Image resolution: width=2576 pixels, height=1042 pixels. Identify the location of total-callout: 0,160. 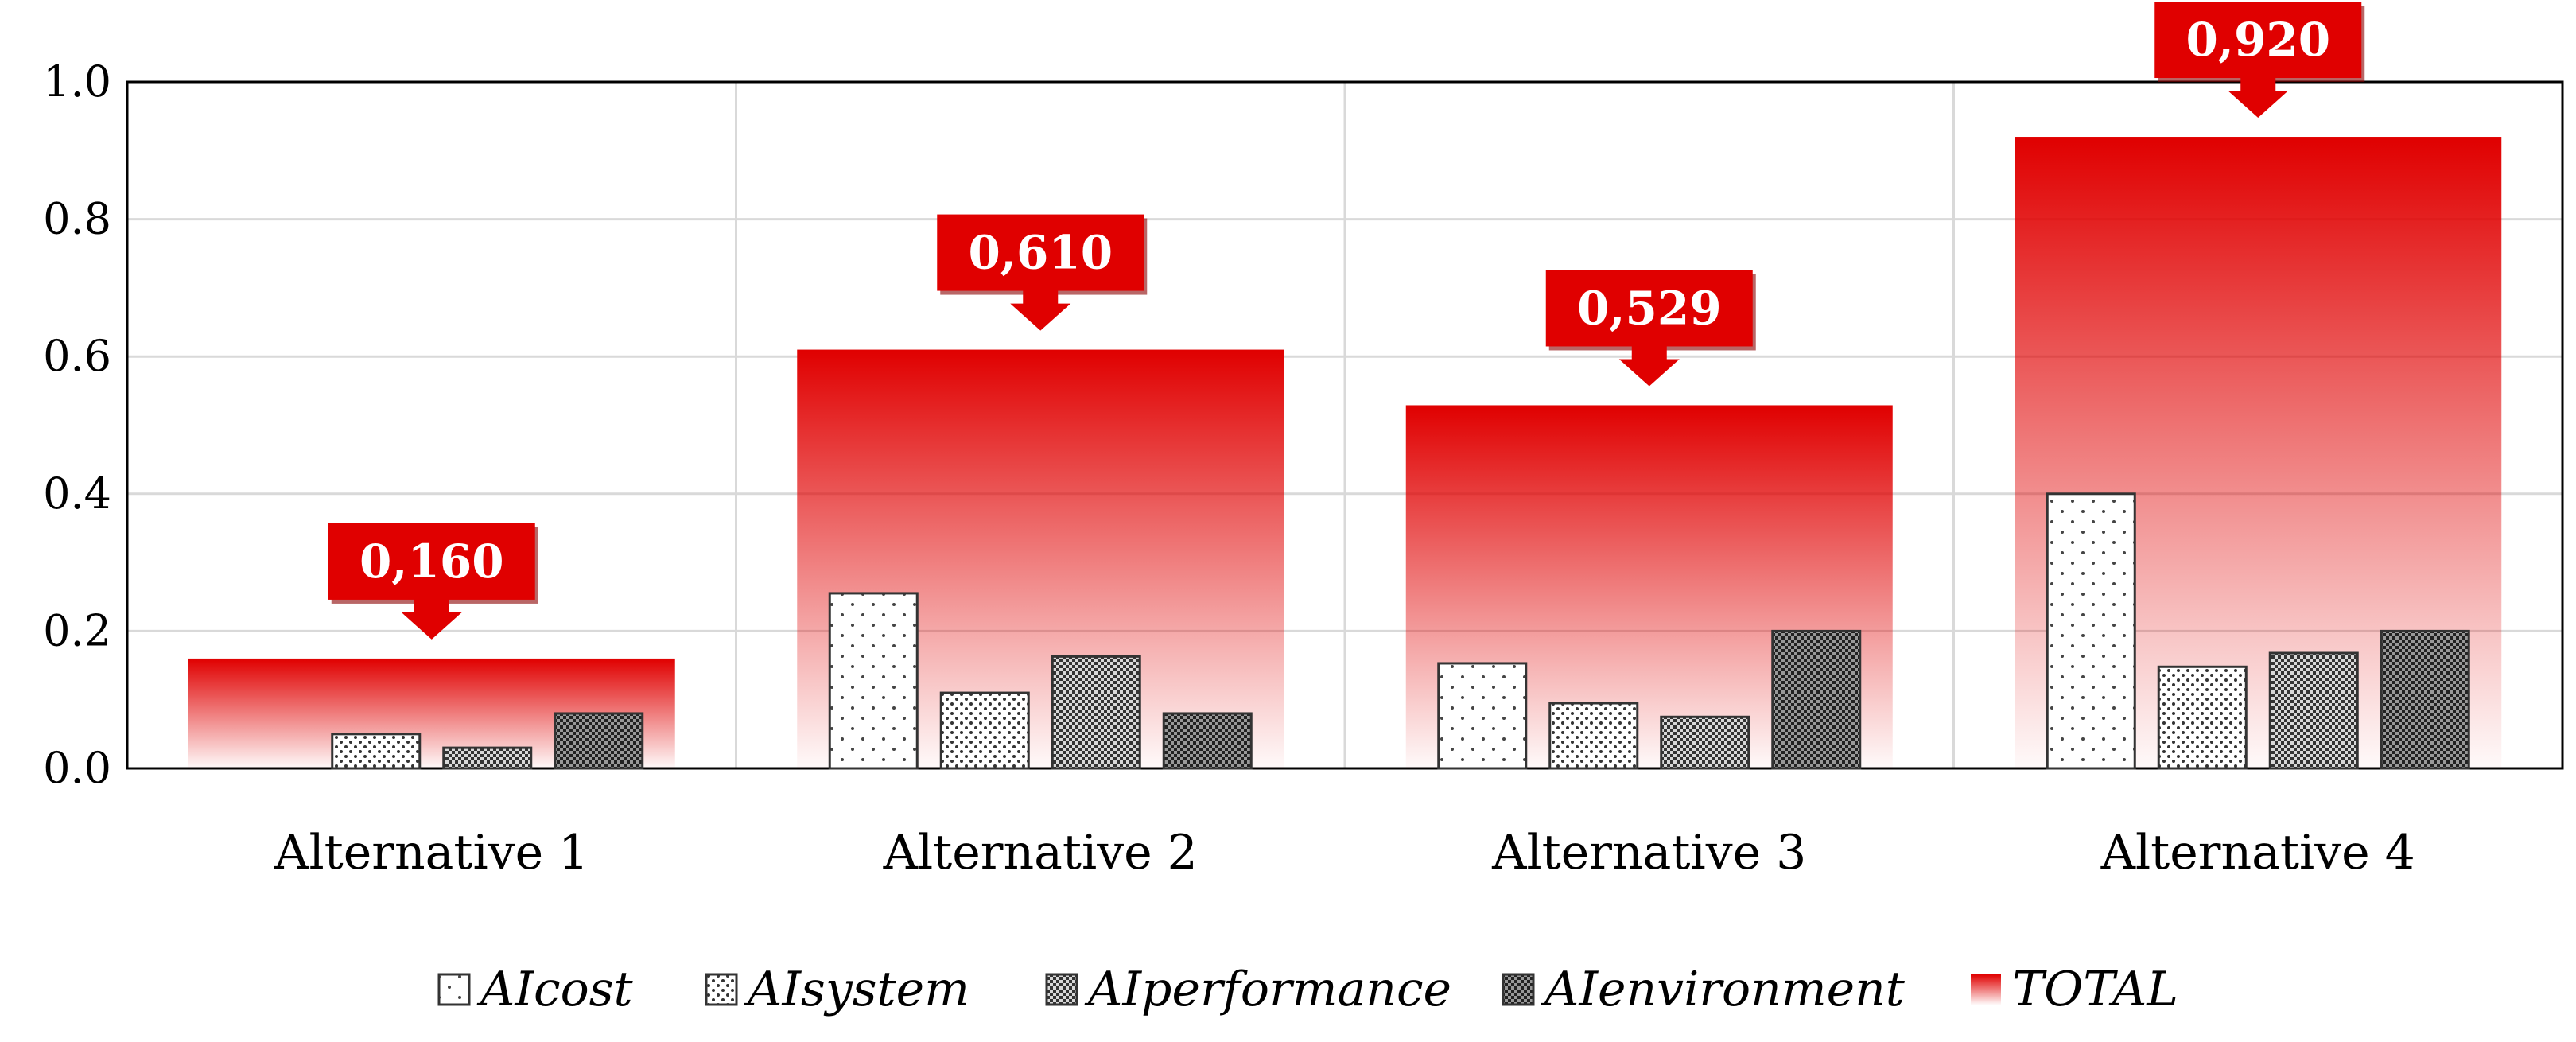
(433, 581).